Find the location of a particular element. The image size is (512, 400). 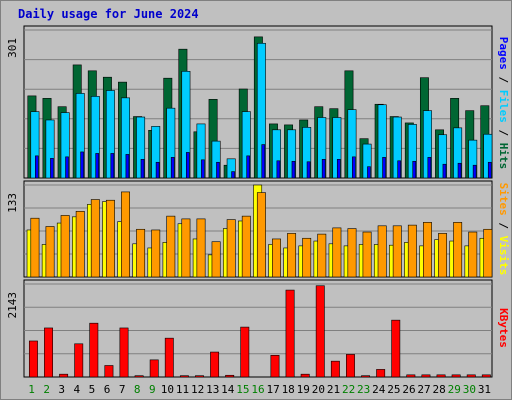

x-tick-label: 29 is located at coordinates (454, 389).